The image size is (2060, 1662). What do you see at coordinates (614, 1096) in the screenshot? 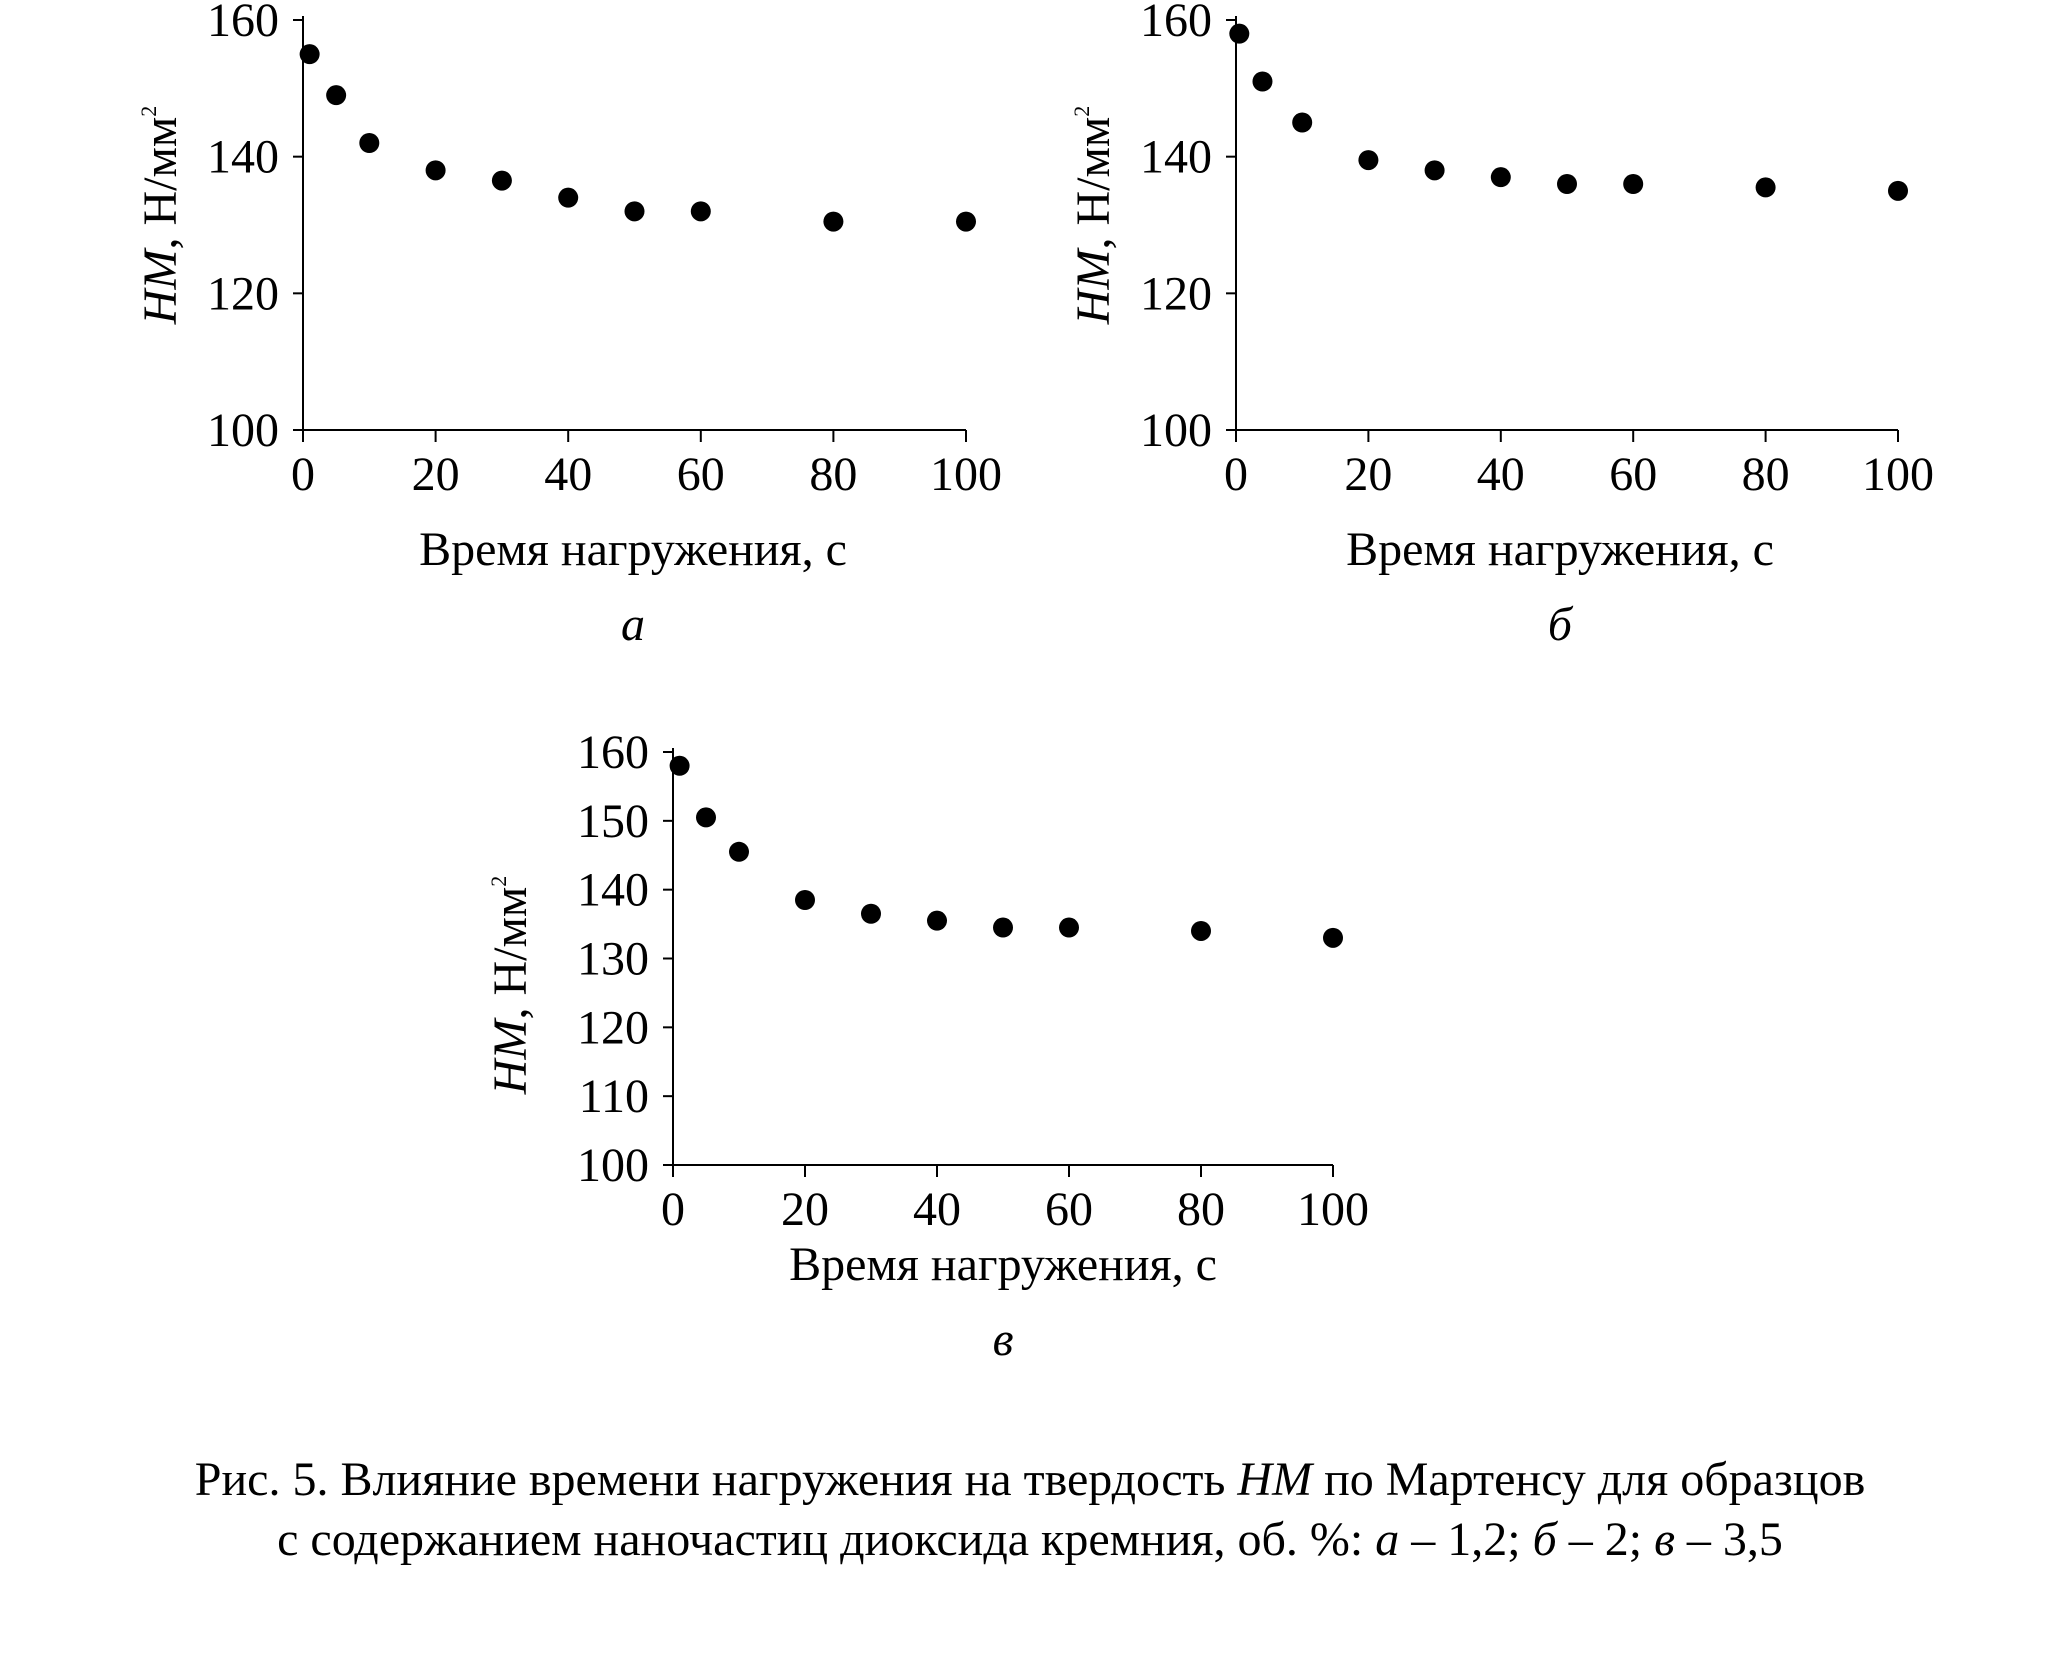
I see `y-tick-label: 110` at bounding box center [614, 1096].